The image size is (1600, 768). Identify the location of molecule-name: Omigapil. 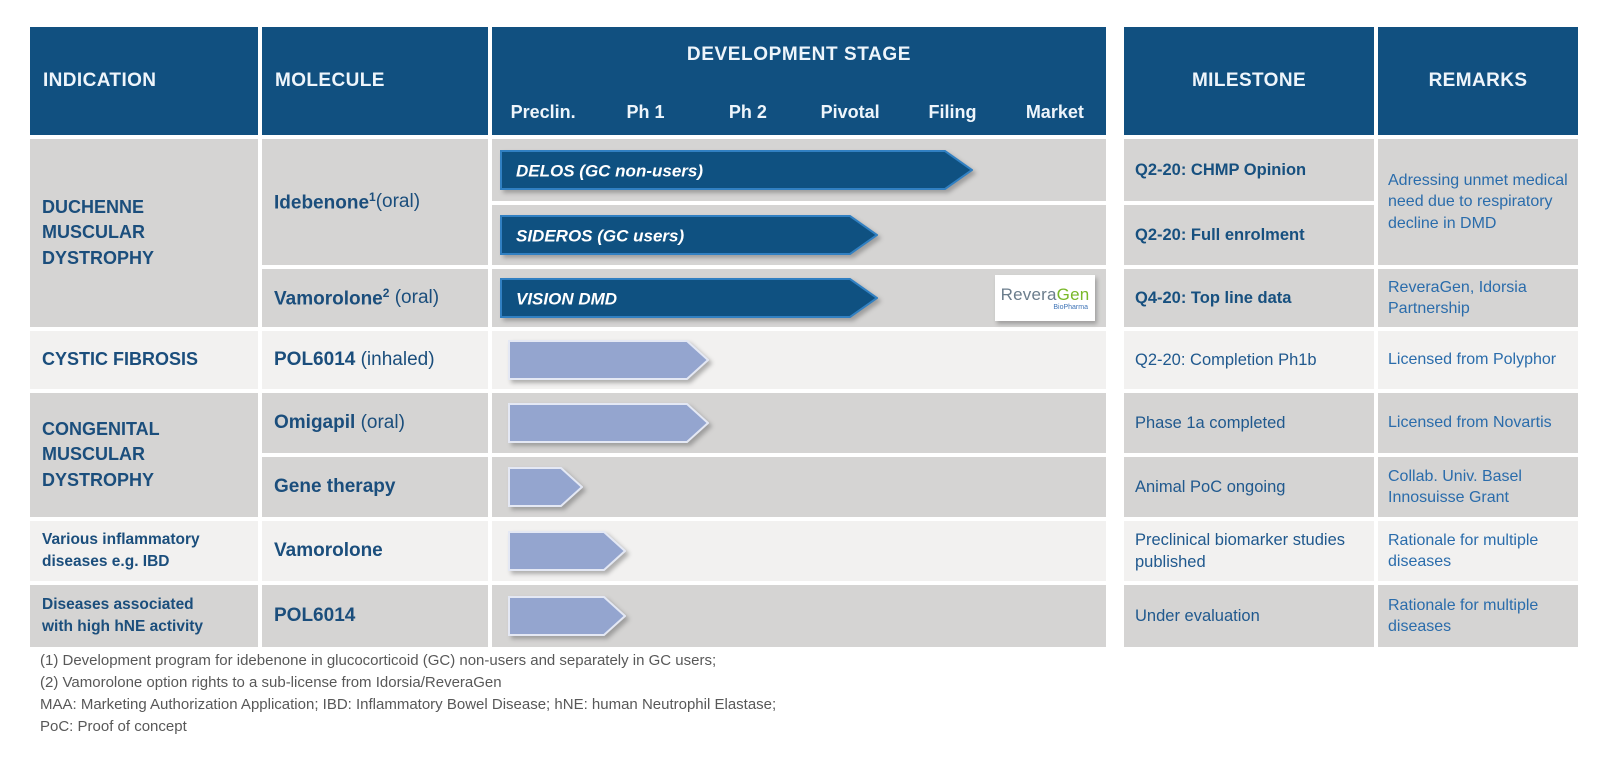
(315, 422).